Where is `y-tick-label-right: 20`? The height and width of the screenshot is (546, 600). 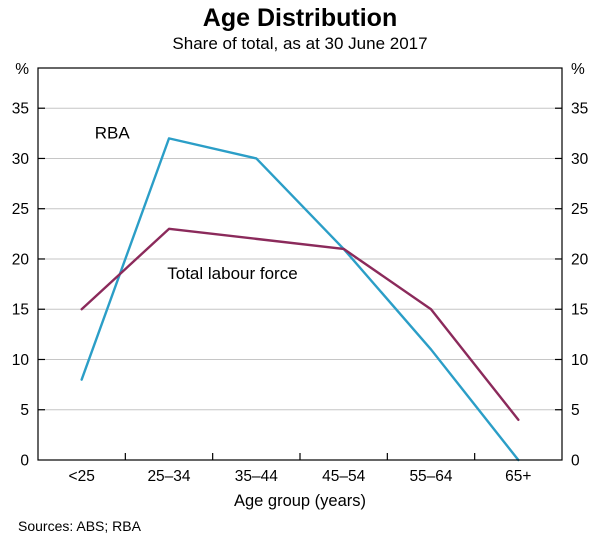
y-tick-label-right: 20 is located at coordinates (580, 259).